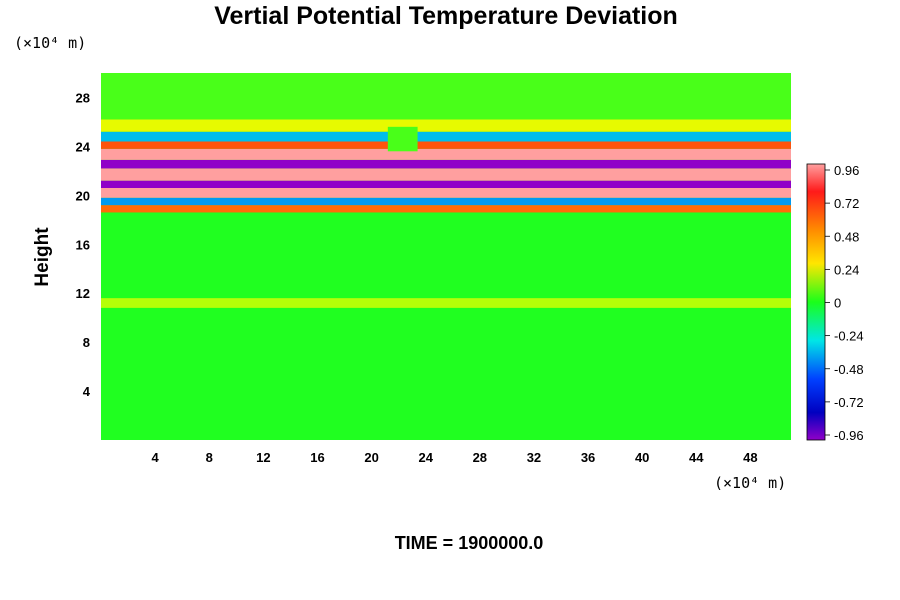 Image resolution: width=900 pixels, height=600 pixels. What do you see at coordinates (87, 391) in the screenshot?
I see `y-tick-label: 4` at bounding box center [87, 391].